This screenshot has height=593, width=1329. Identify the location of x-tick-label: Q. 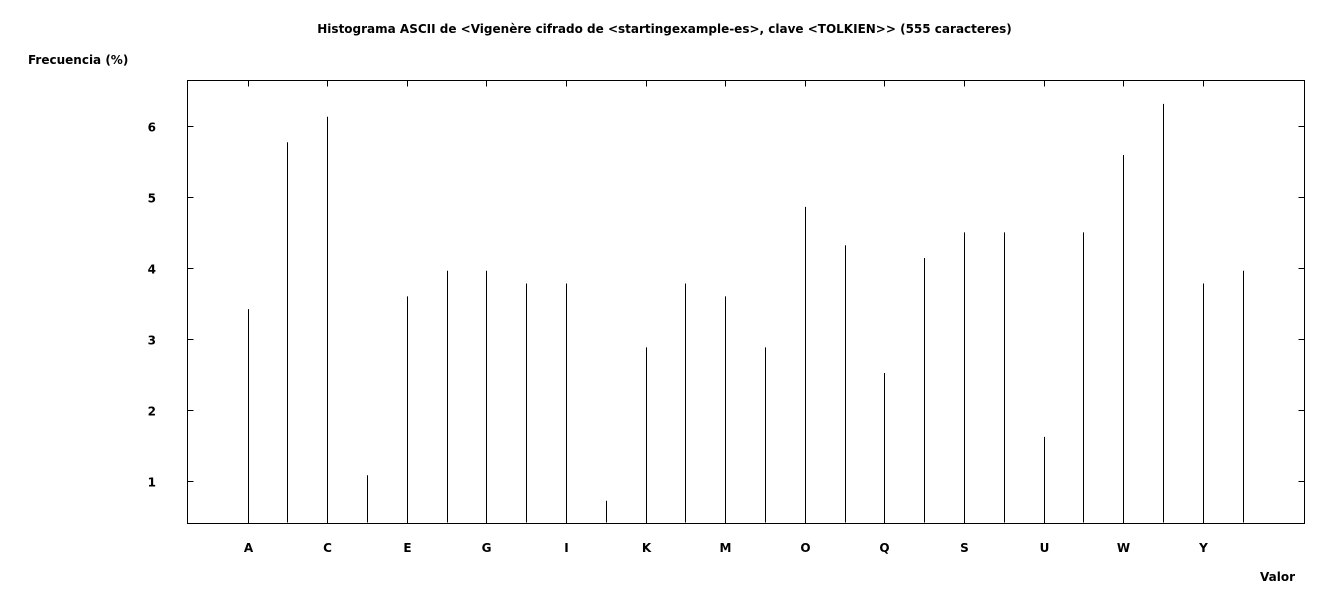
(884, 548).